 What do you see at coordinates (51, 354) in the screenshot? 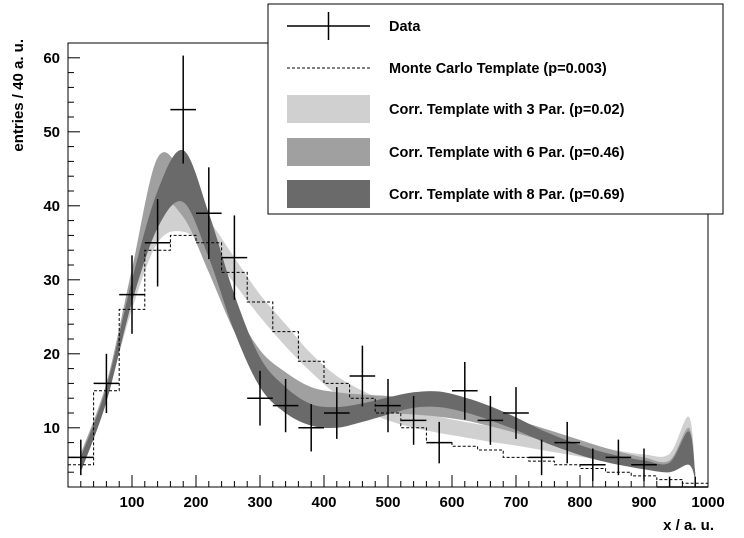
I see `y-tick-label: 20` at bounding box center [51, 354].